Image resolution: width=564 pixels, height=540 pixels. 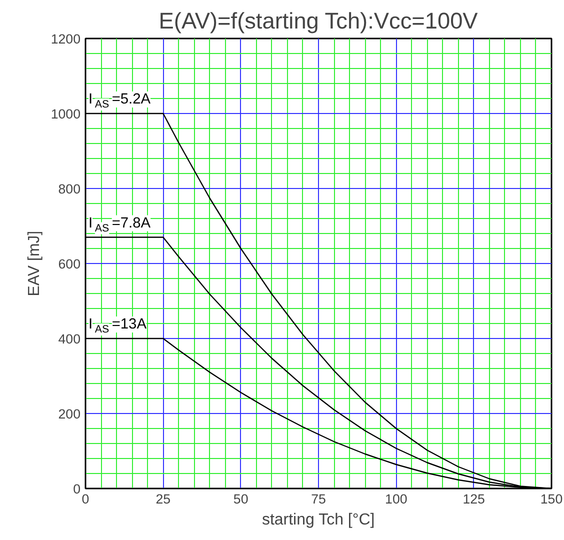 I want to click on x-tick-label: 100, so click(x=396, y=499).